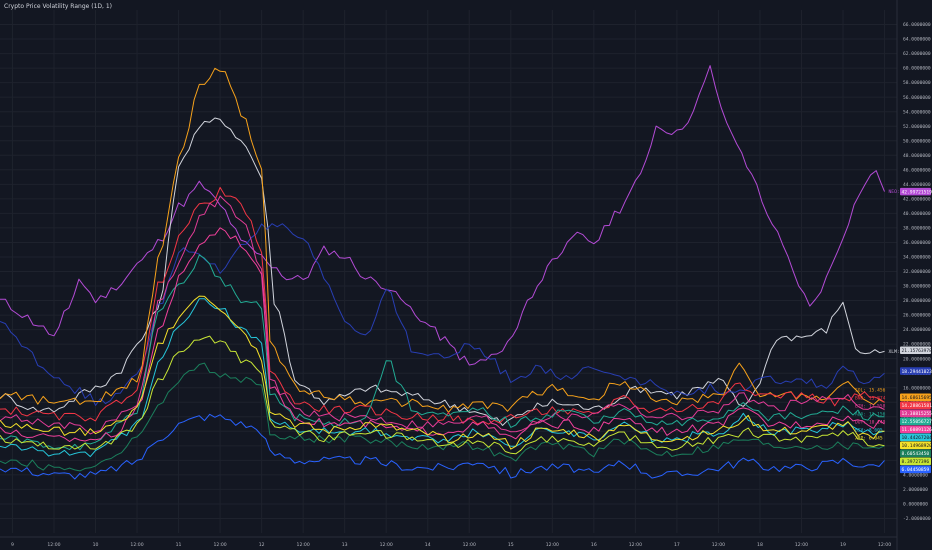 Image resolution: width=932 pixels, height=550 pixels. Describe the element at coordinates (511, 545) in the screenshot. I see `x-tick-label: 15` at that location.